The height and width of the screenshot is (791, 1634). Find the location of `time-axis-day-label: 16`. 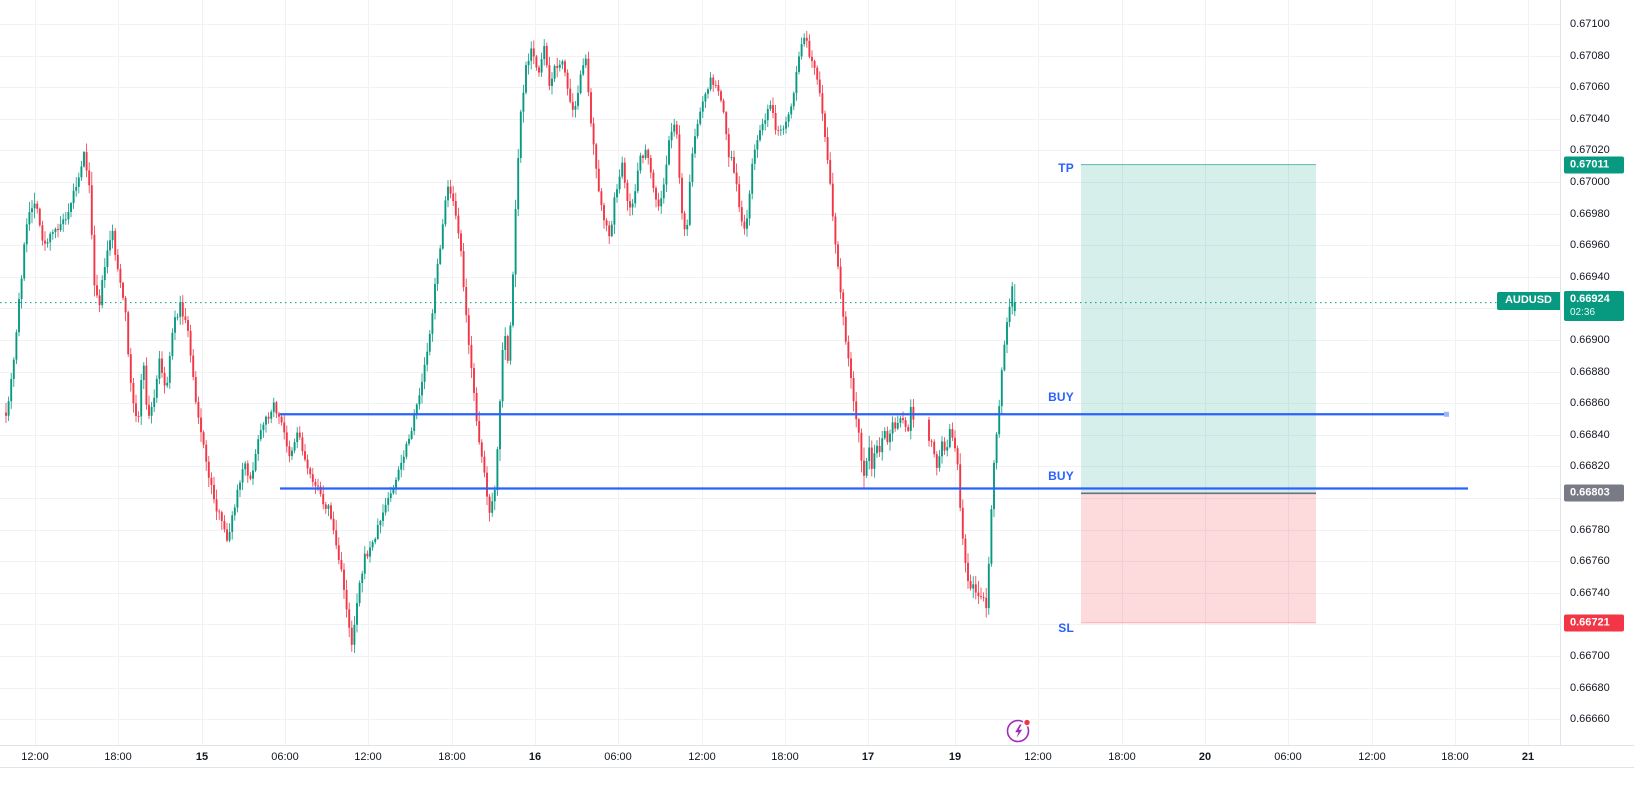

time-axis-day-label: 16 is located at coordinates (535, 757).